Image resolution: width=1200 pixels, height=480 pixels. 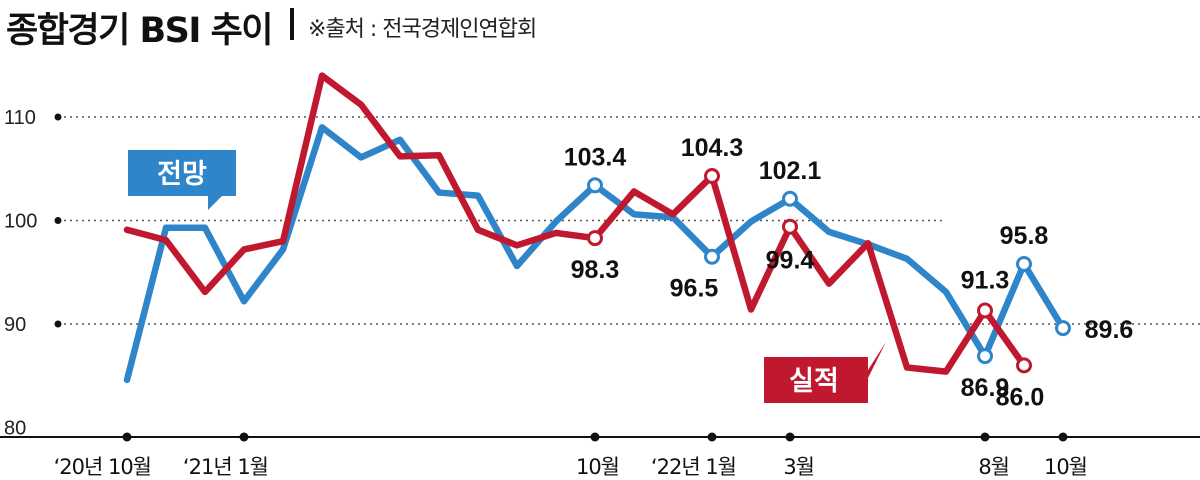 What do you see at coordinates (292, 24) in the screenshot?
I see `title-divider` at bounding box center [292, 24].